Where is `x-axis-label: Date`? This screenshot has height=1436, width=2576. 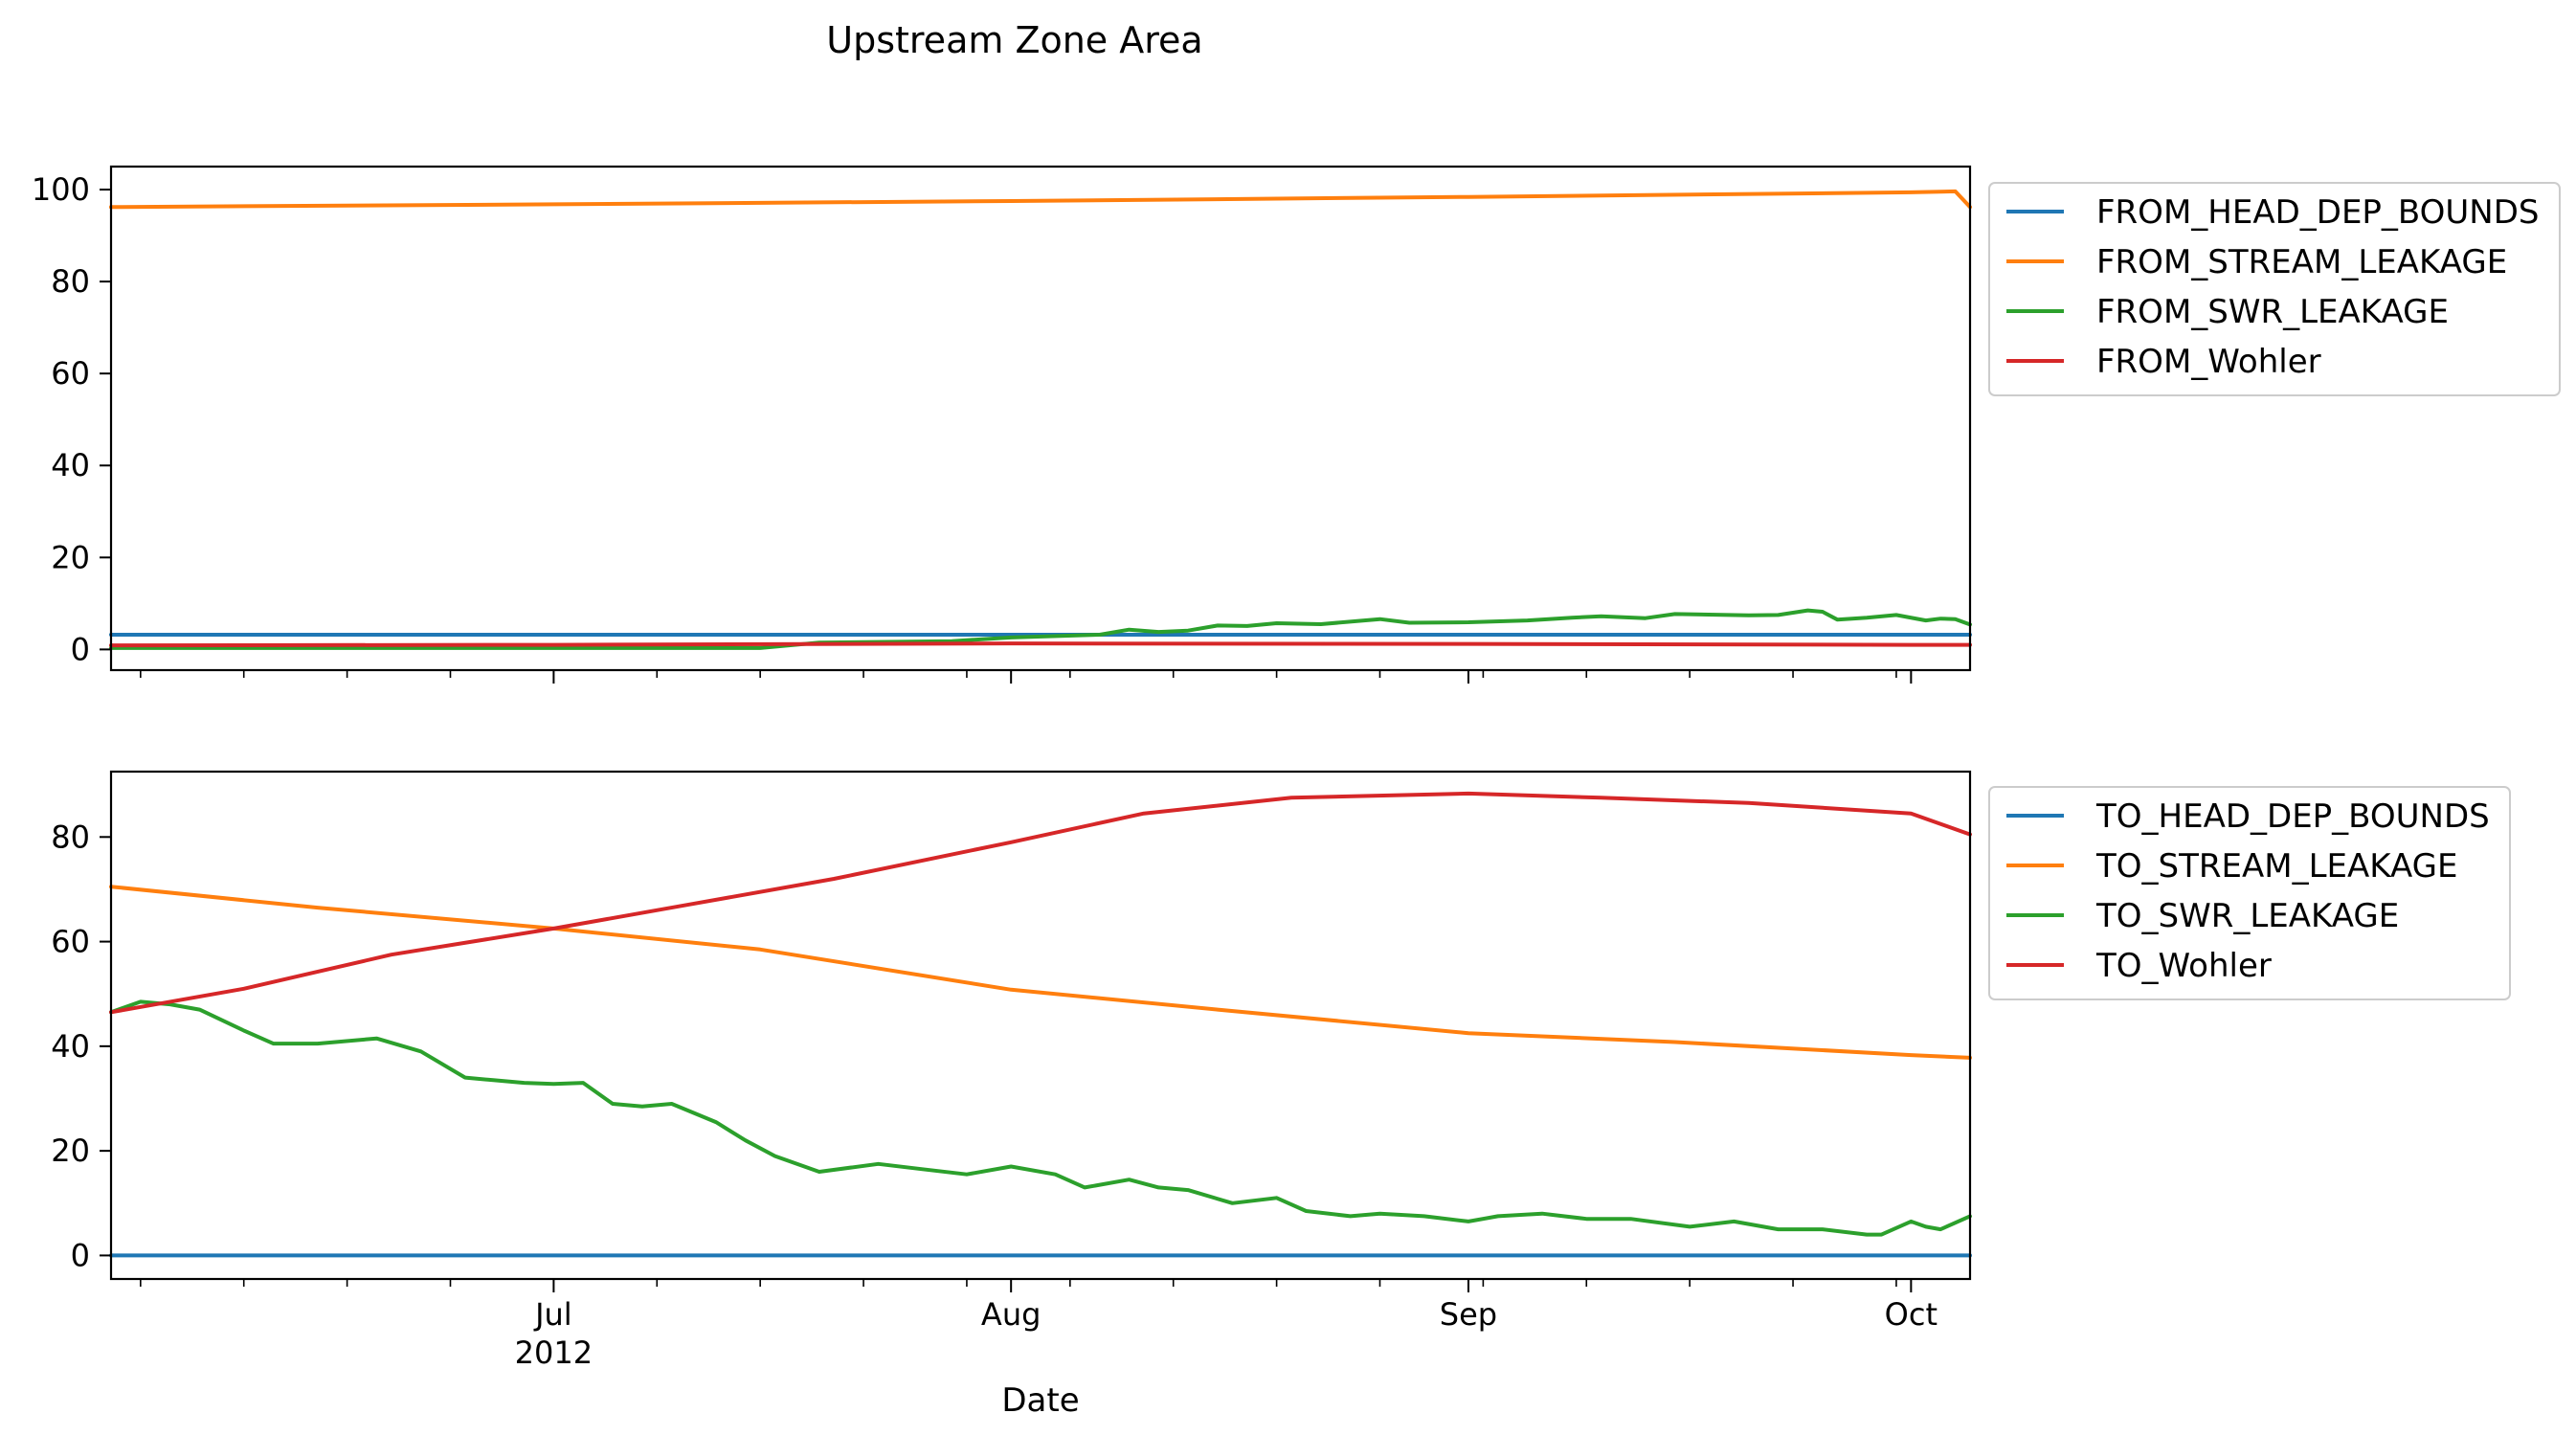
x-axis-label: Date is located at coordinates (1040, 1400).